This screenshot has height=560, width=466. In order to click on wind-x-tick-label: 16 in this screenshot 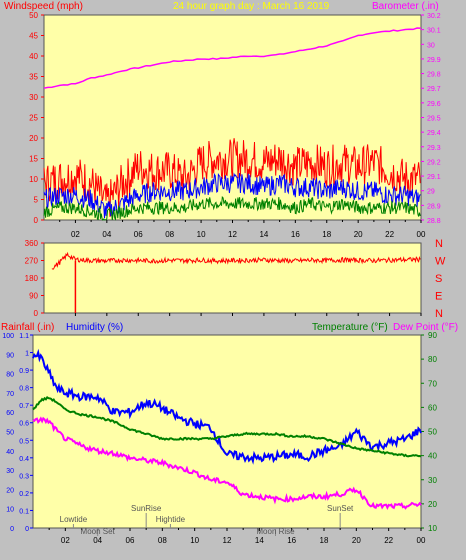, I will do `click(295, 234)`.